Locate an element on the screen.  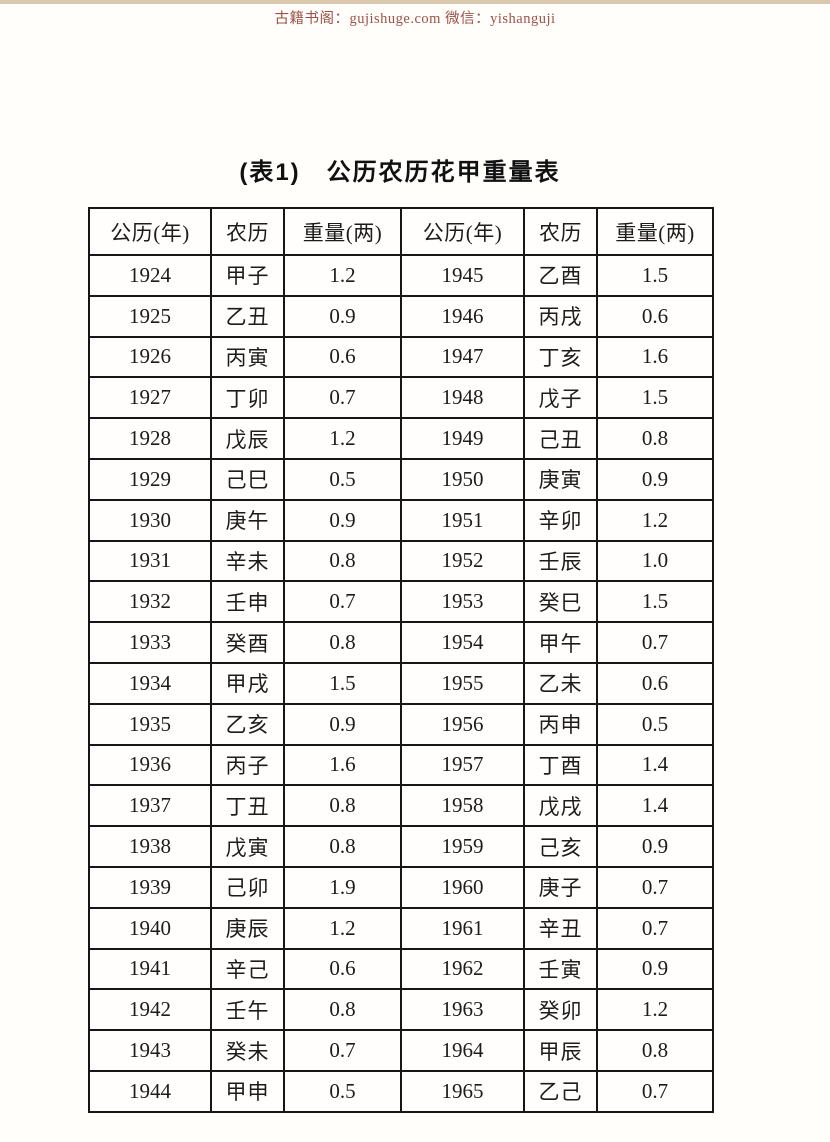
table-row: 1942 壬午 0.8 1963 癸卯 1.2 is located at coordinates (401, 1010).